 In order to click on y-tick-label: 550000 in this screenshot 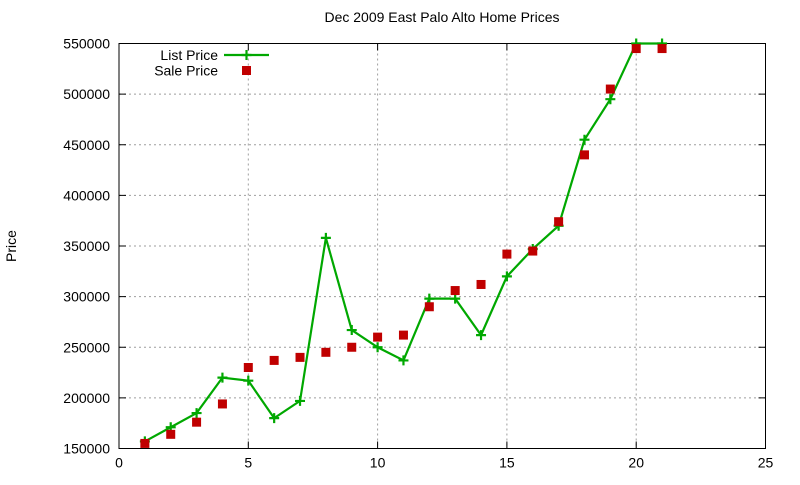, I will do `click(86, 44)`.